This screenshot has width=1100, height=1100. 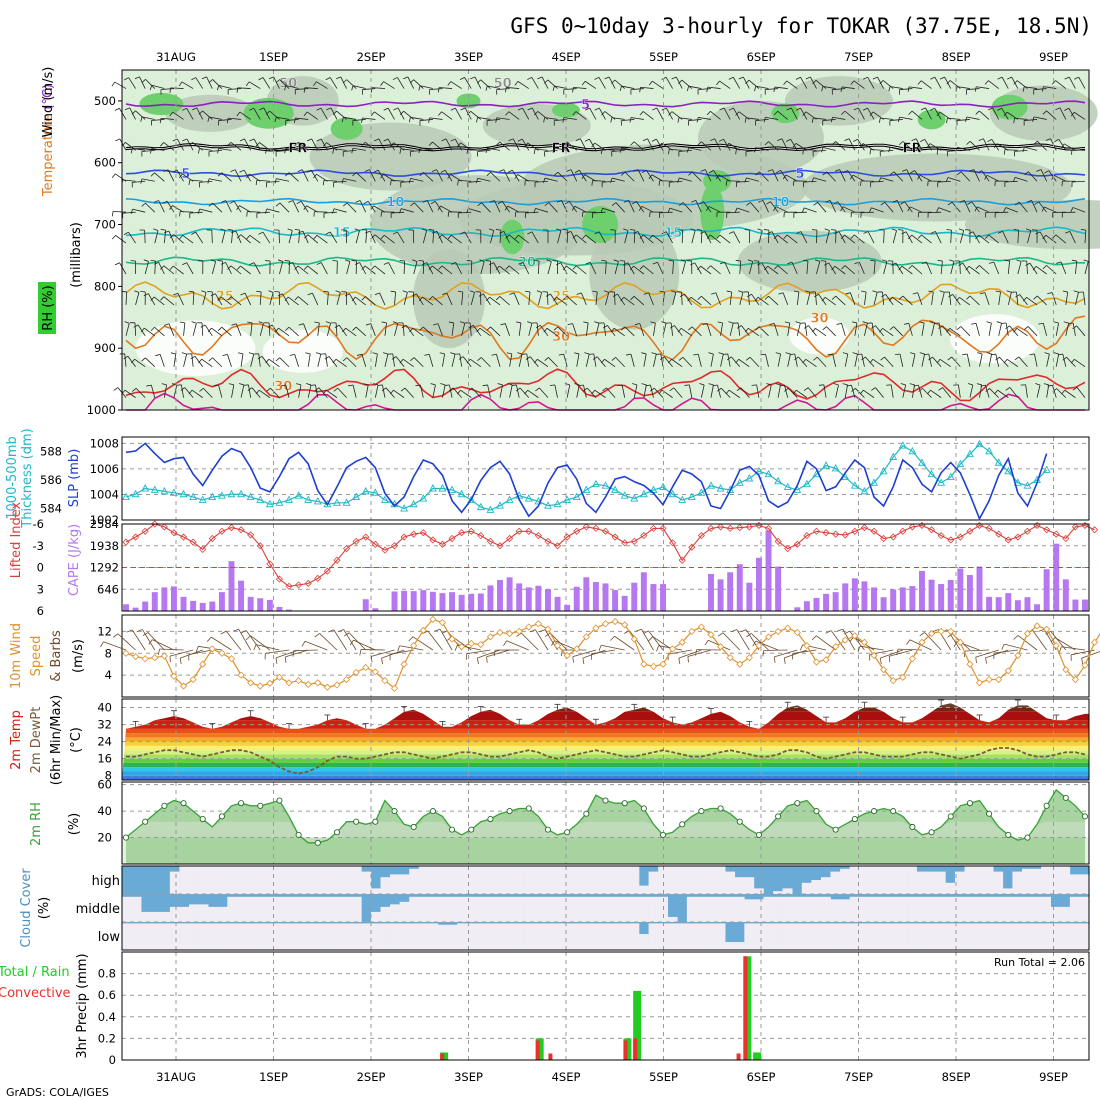 What do you see at coordinates (606, 761) in the screenshot?
I see `series-dewpoint` at bounding box center [606, 761].